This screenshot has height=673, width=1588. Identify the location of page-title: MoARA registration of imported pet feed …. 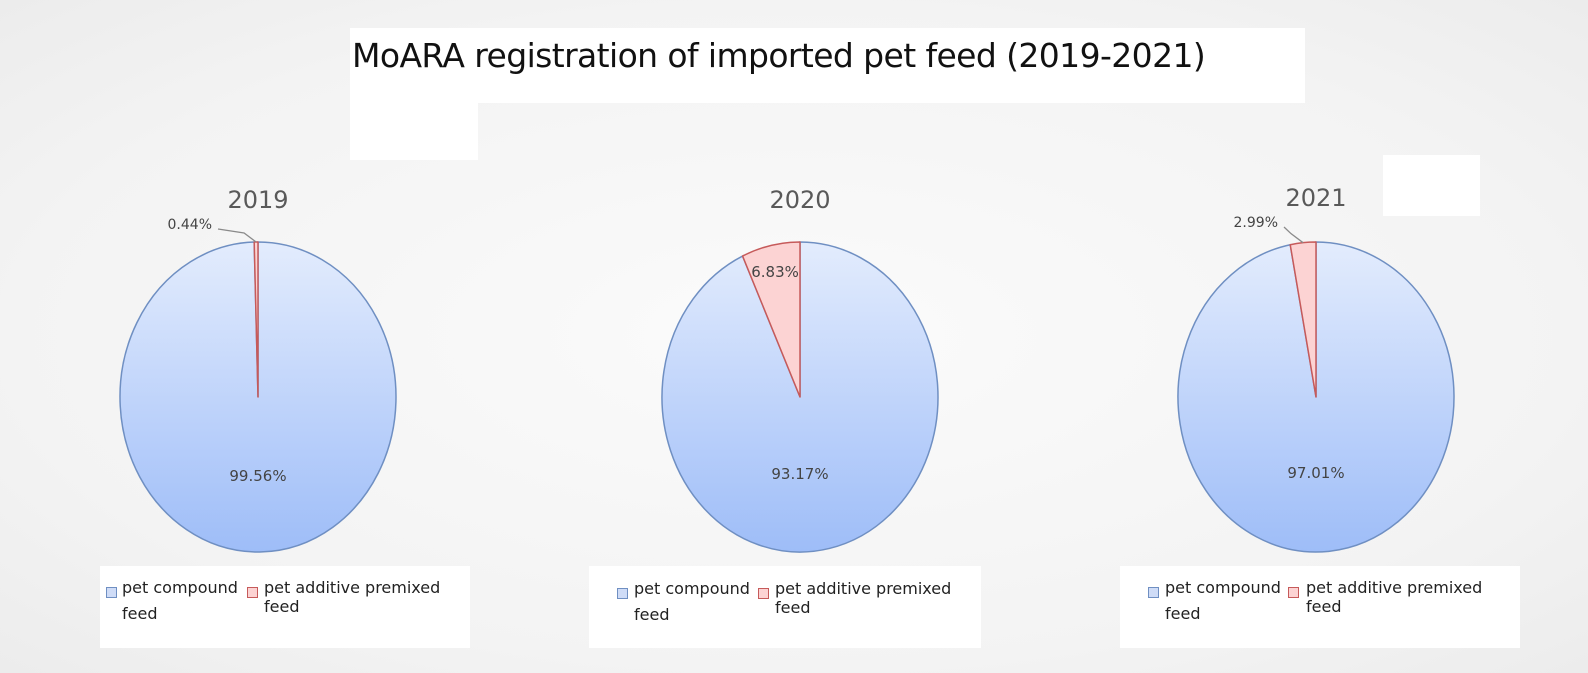
(779, 55).